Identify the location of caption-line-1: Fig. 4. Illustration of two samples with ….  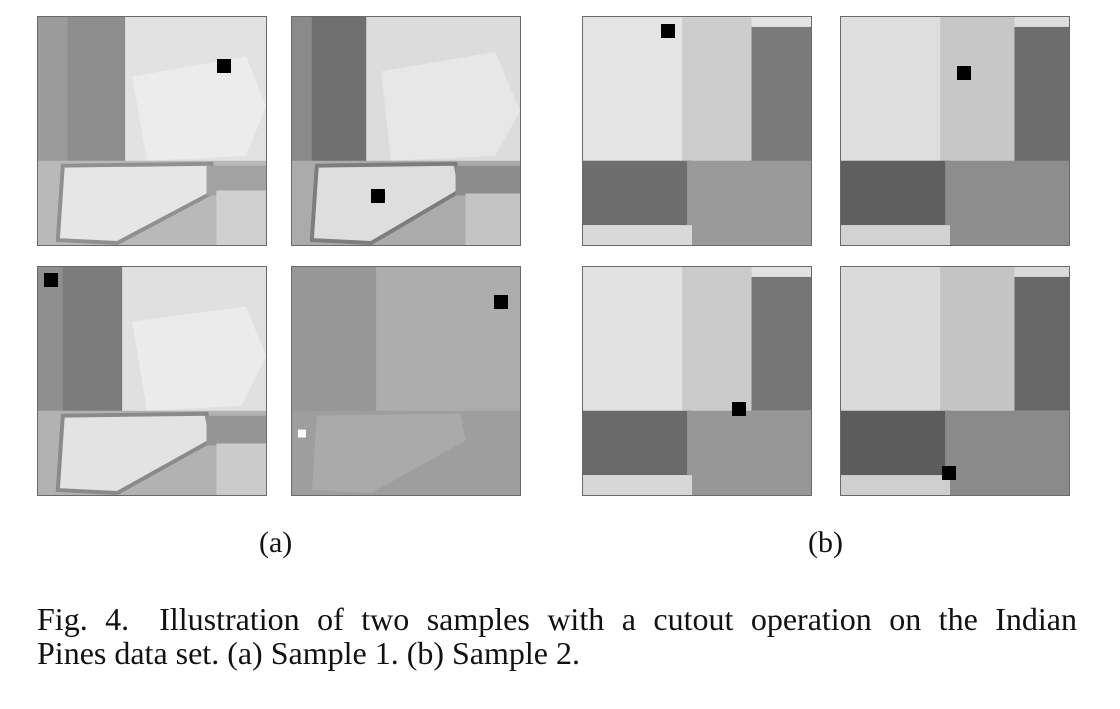
(557, 619).